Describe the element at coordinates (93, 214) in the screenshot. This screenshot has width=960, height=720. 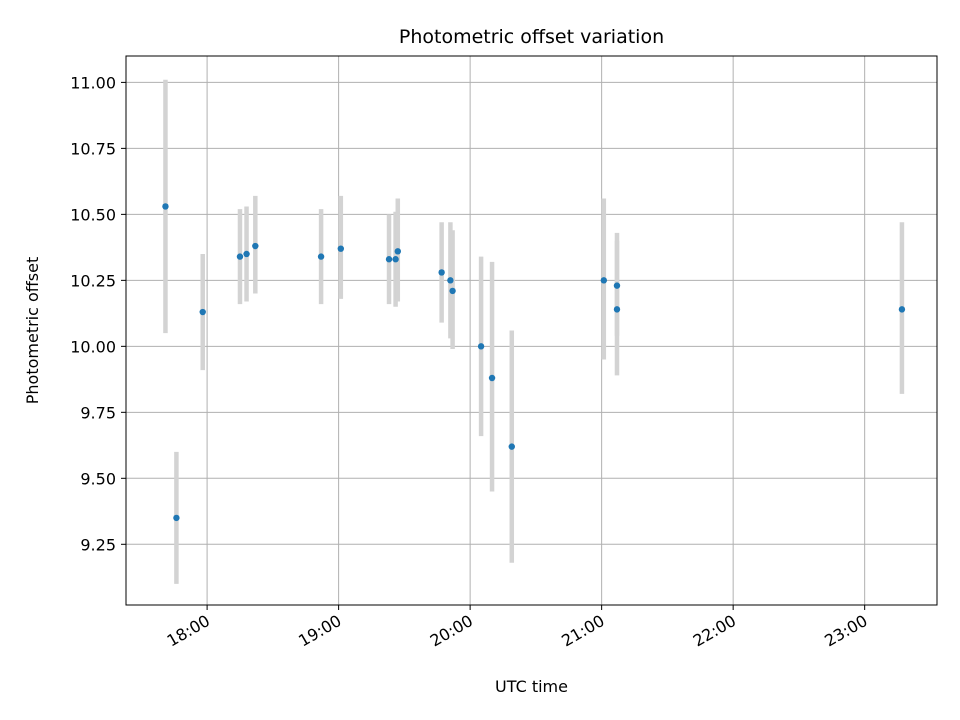
I see `y-tick-label: 10.50` at that location.